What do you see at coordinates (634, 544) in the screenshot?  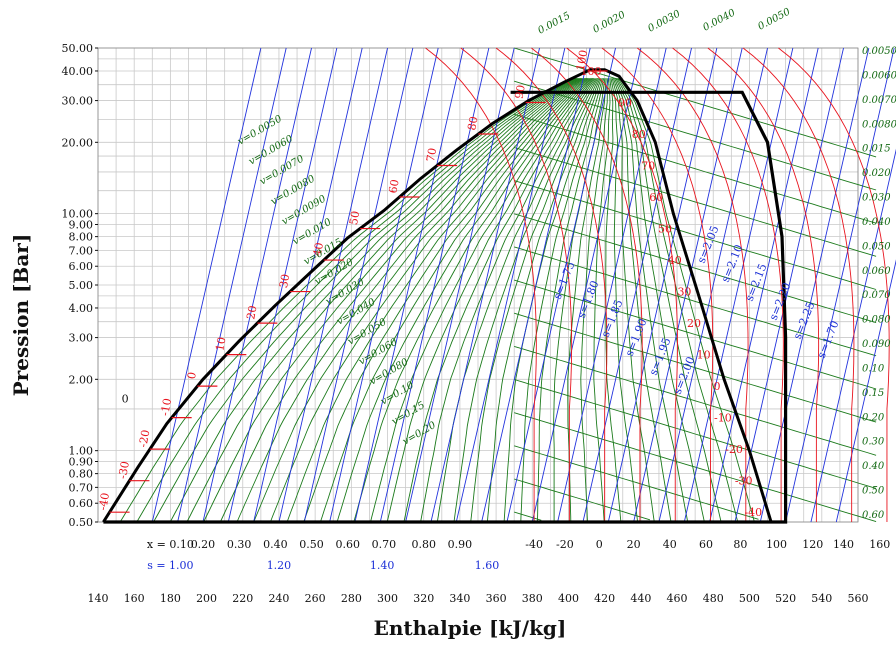 I see `temperature-bottom-label: 20` at bounding box center [634, 544].